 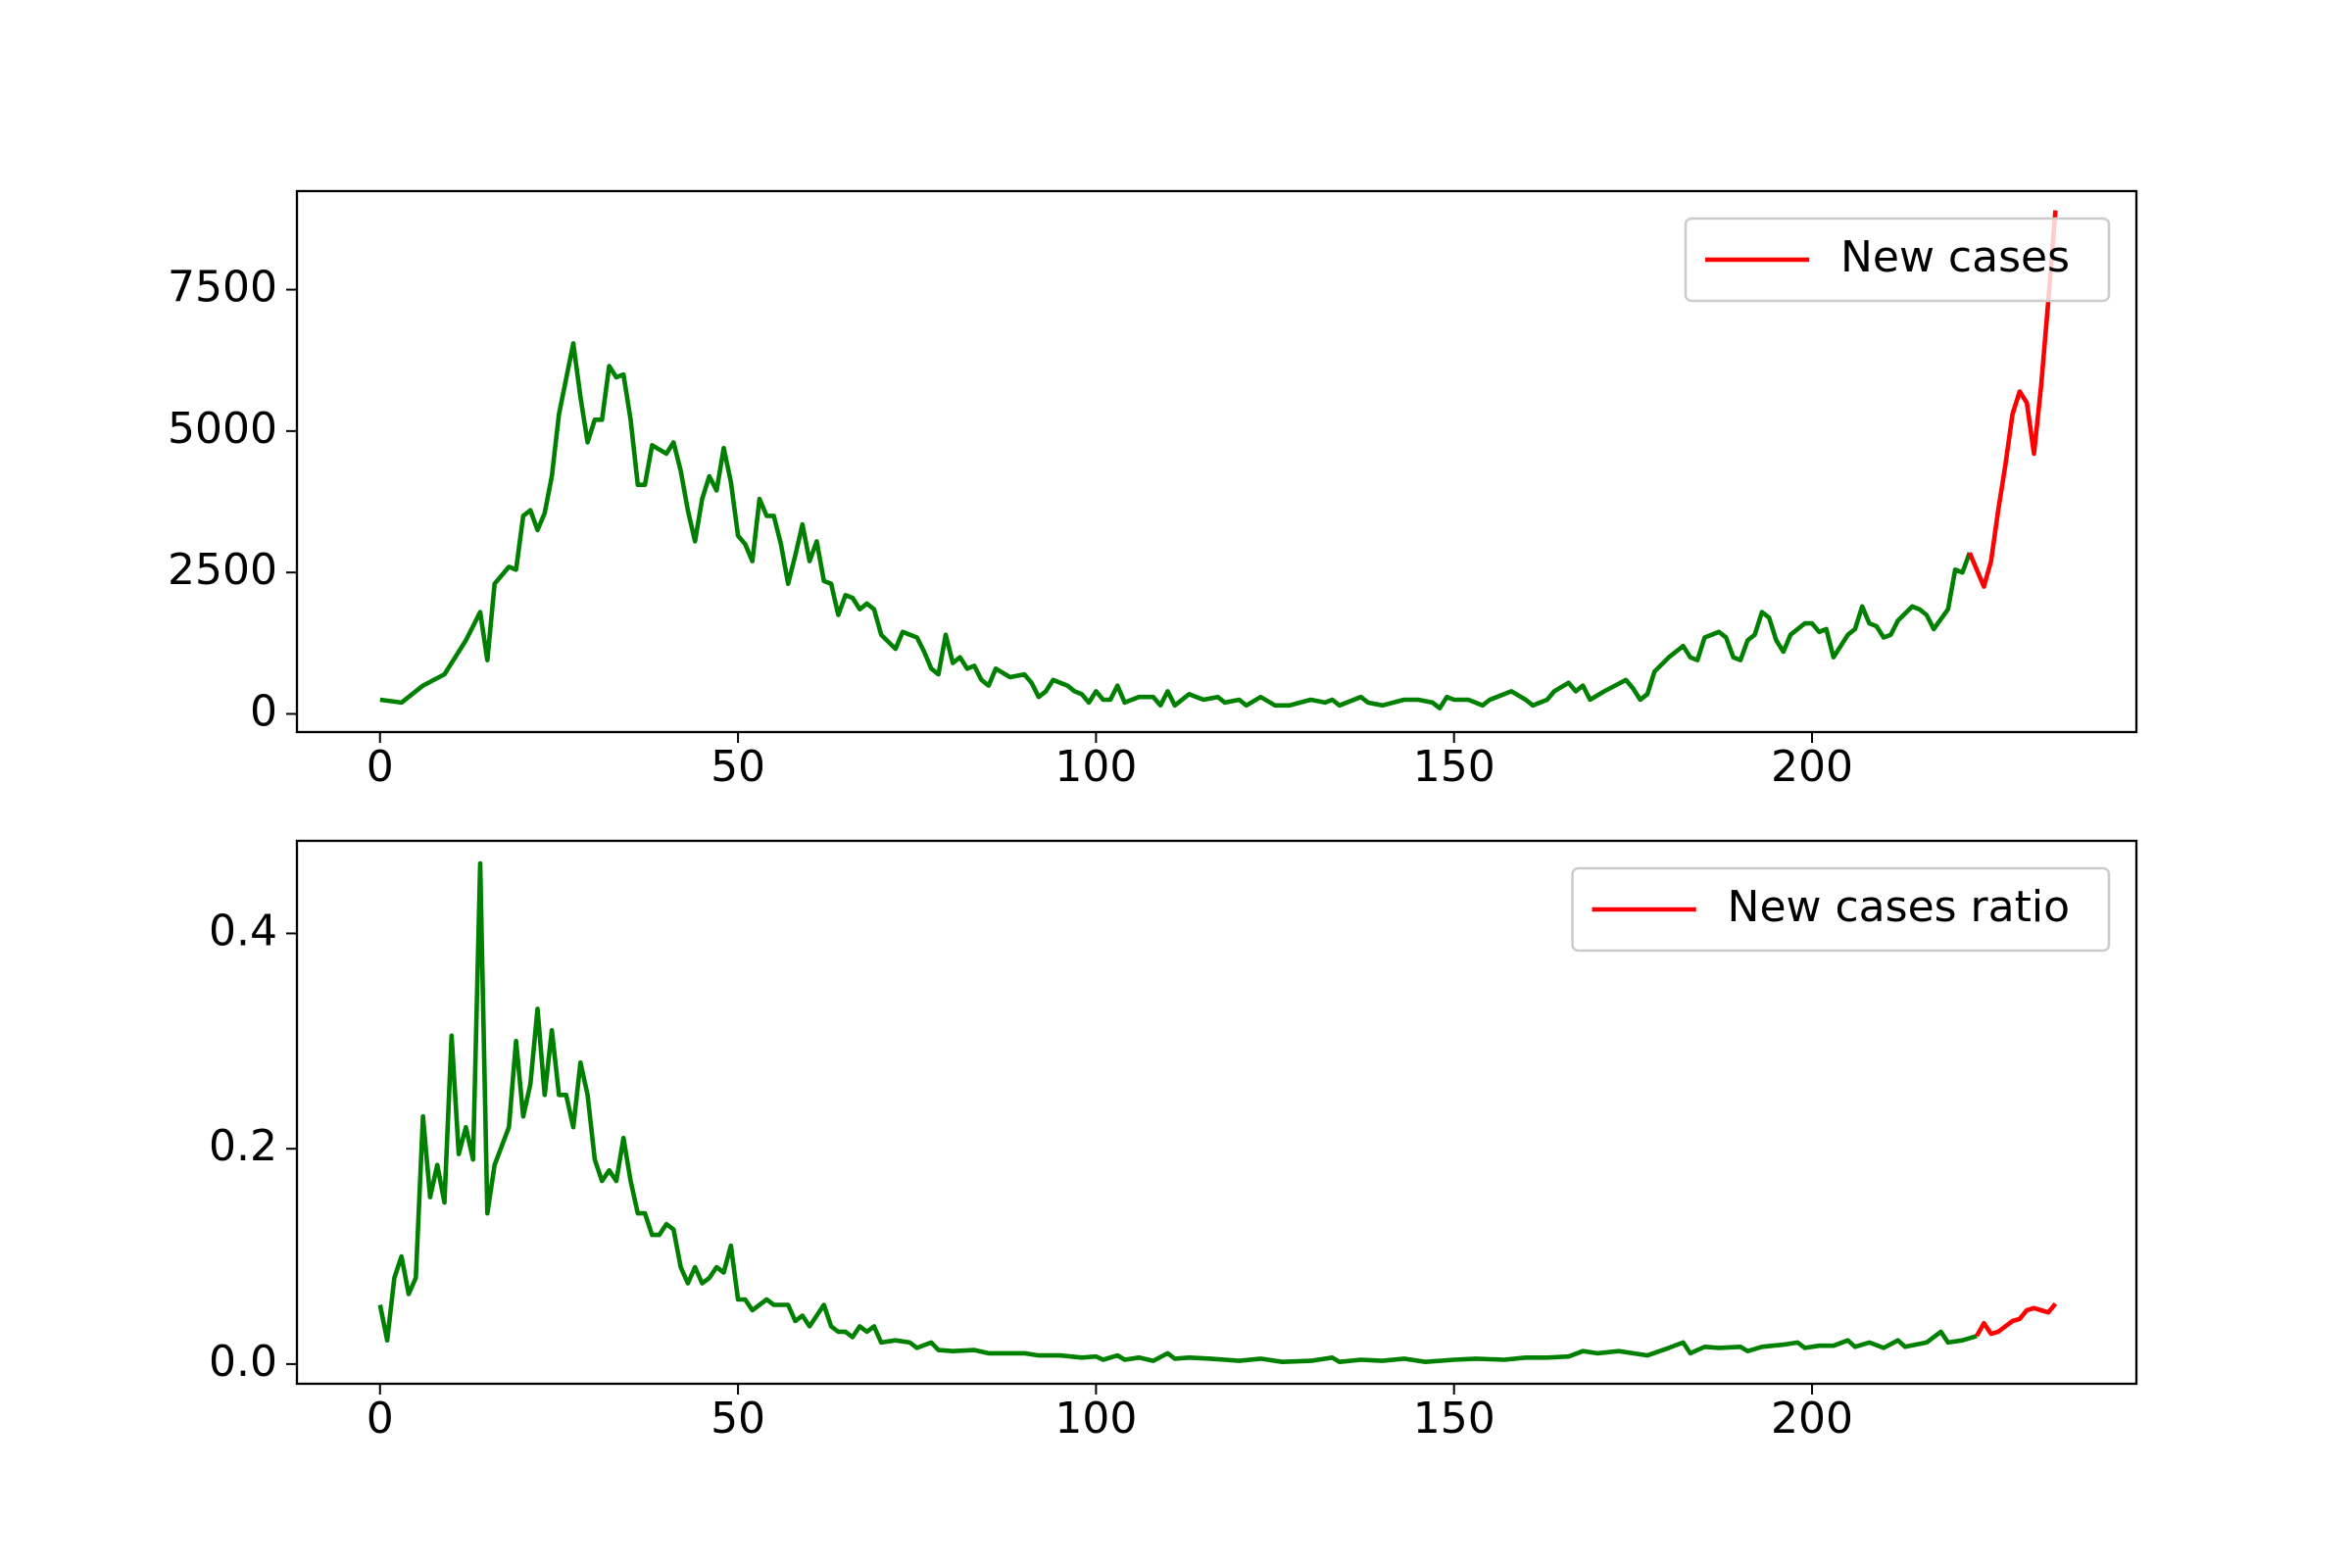 I want to click on y-tick-label: 7500, so click(x=223, y=288).